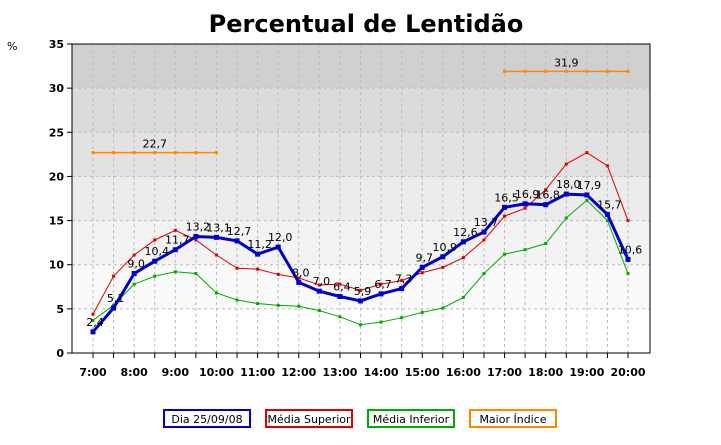 The height and width of the screenshot is (445, 721). Describe the element at coordinates (547, 195) in the screenshot. I see `data-label: 16,8` at that location.